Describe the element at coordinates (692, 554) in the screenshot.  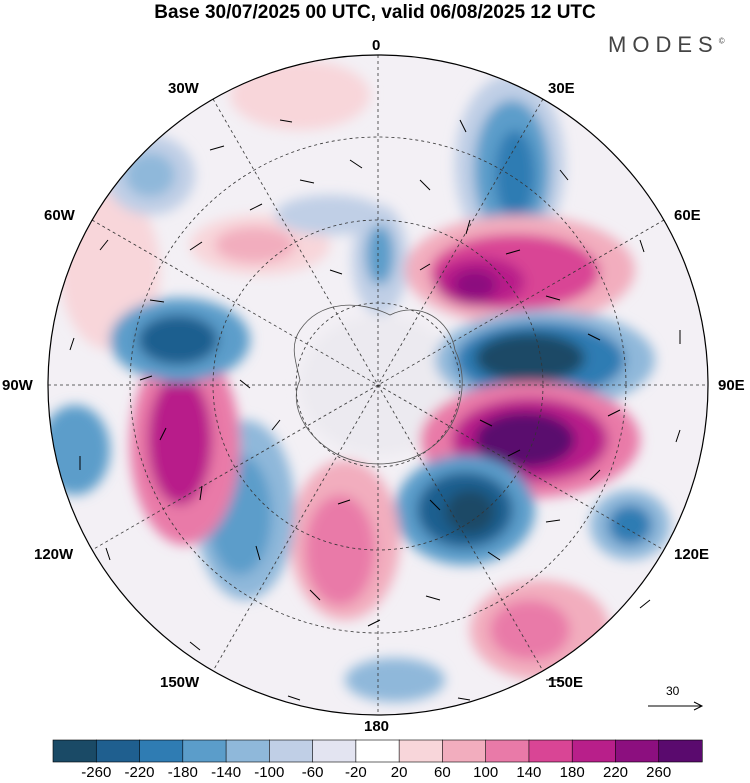
I see `meridian-label-120e: 120E` at that location.